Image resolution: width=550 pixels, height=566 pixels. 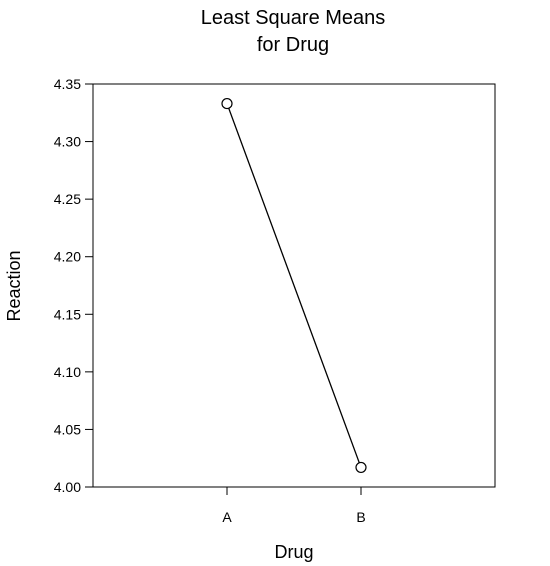 What do you see at coordinates (67, 199) in the screenshot?
I see `y-tick-label: 4.25` at bounding box center [67, 199].